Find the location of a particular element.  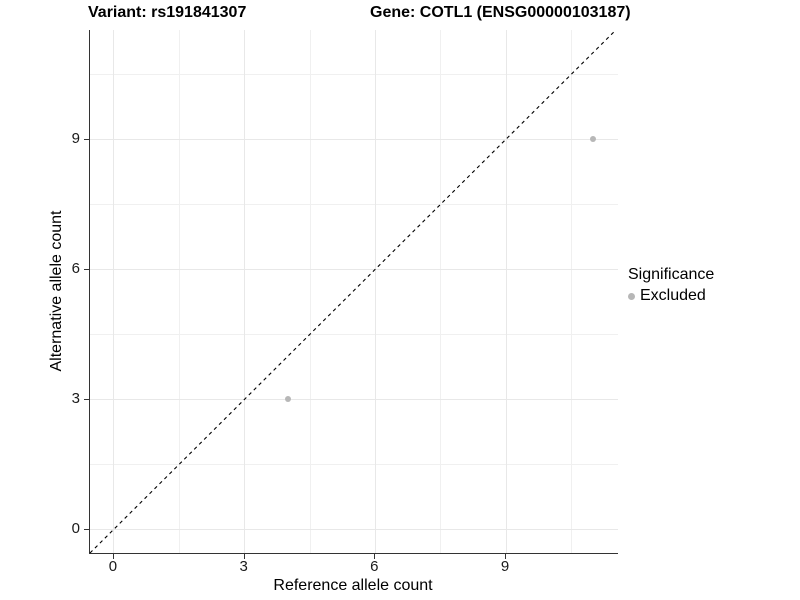

plot-title-variant: Variant: rs191841307 is located at coordinates (167, 12).